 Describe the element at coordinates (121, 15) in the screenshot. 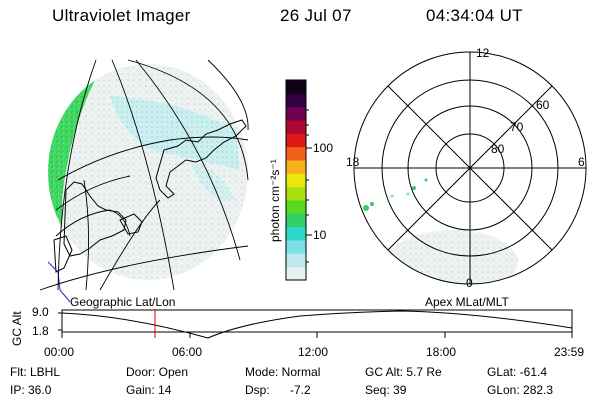

I see `instrument-title: Ultraviolet Imager` at that location.